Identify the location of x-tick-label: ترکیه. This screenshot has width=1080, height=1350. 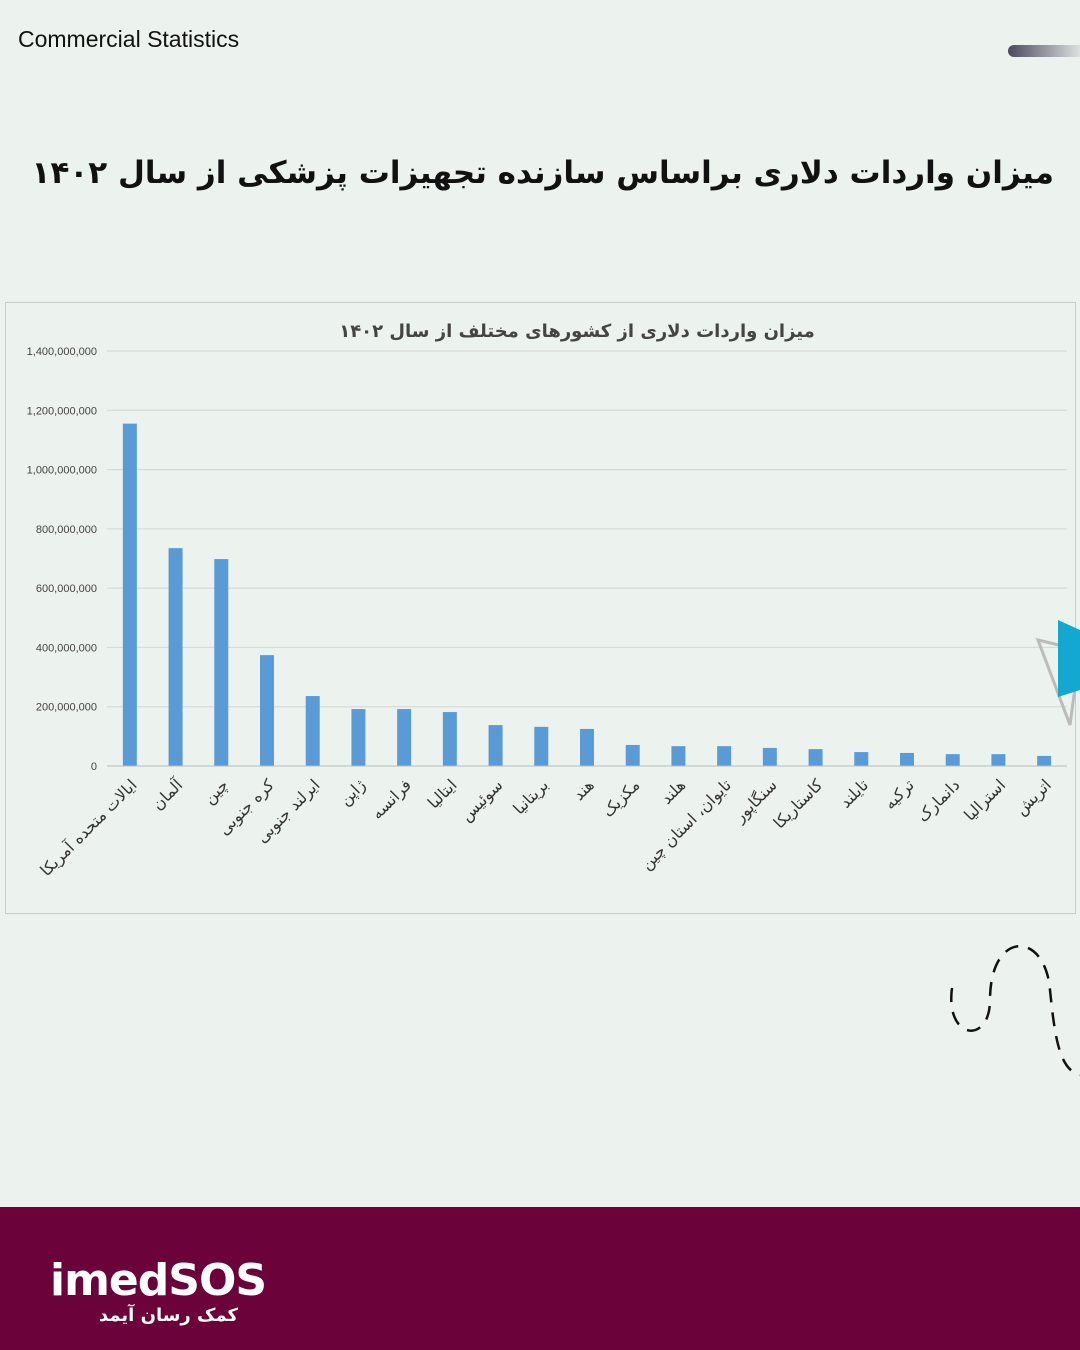
(899, 794).